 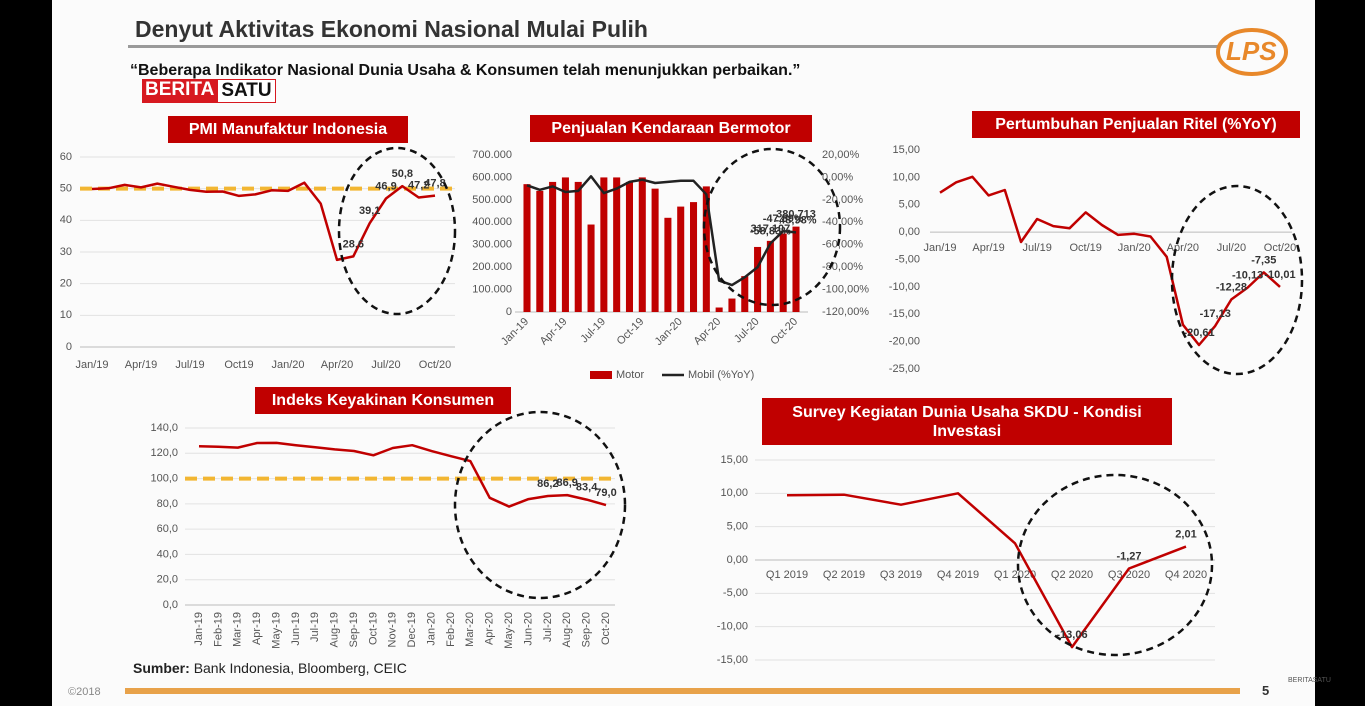 What do you see at coordinates (587, 487) in the screenshot?
I see `data-label: 83,4` at bounding box center [587, 487].